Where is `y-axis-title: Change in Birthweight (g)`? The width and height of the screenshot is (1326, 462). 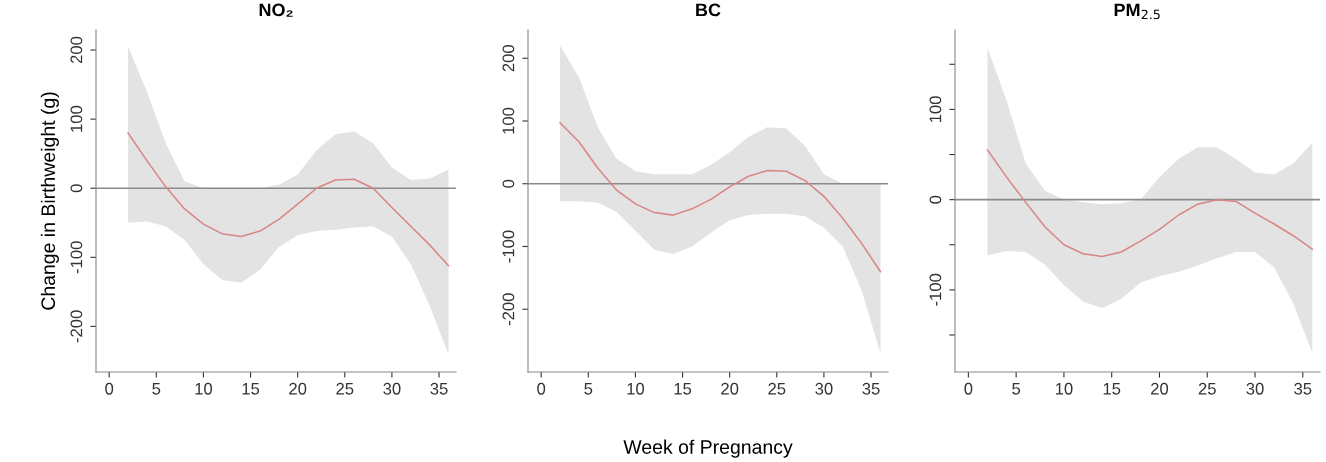 y-axis-title: Change in Birthweight (g) is located at coordinates (49, 201).